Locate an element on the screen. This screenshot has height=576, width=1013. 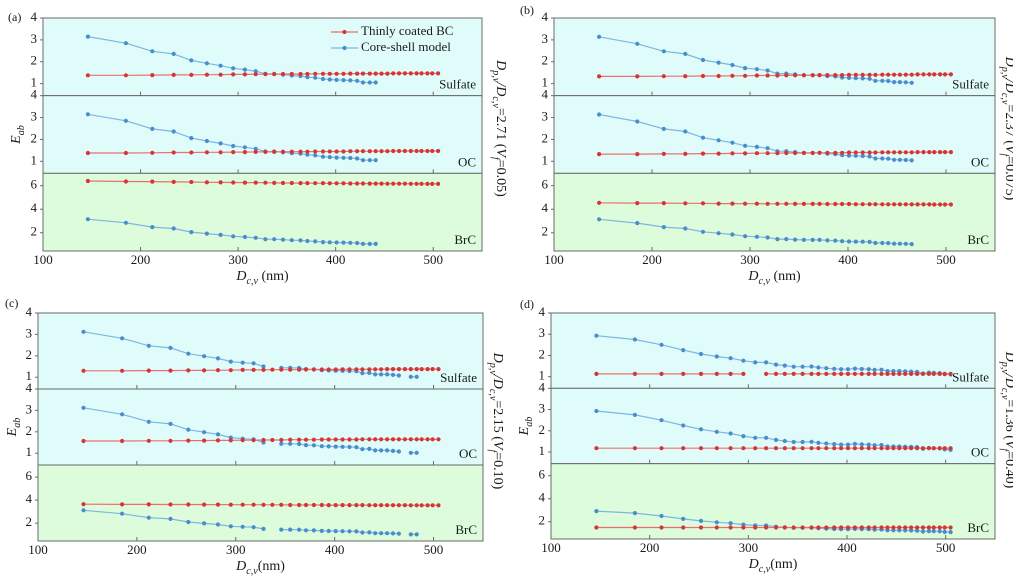
subplot-name-label: OC is located at coordinates (468, 453).